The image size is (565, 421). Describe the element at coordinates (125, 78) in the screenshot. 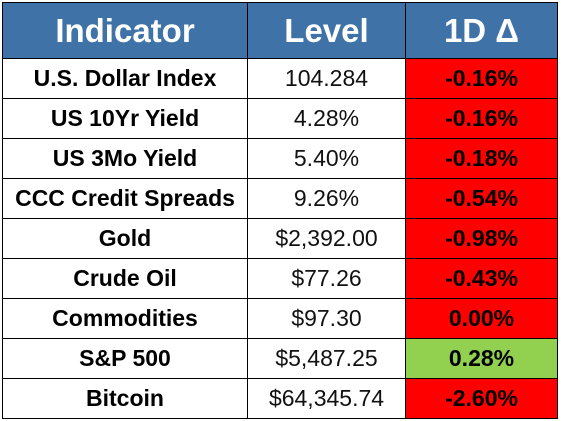

I see `indicator-cell: U.S. Dollar Index` at that location.